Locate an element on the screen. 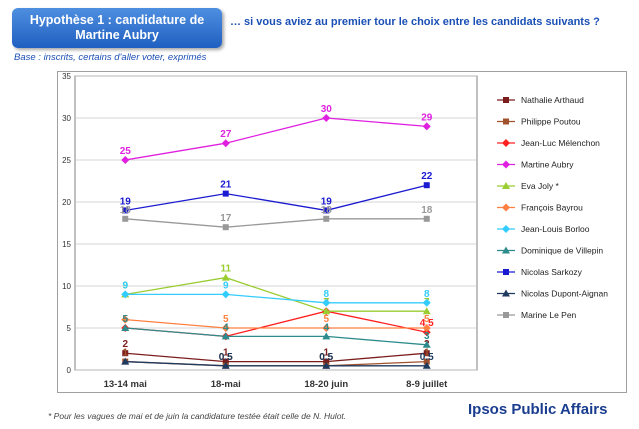 Image resolution: width=639 pixels, height=429 pixels. x-category-label: 18-mai is located at coordinates (226, 384).